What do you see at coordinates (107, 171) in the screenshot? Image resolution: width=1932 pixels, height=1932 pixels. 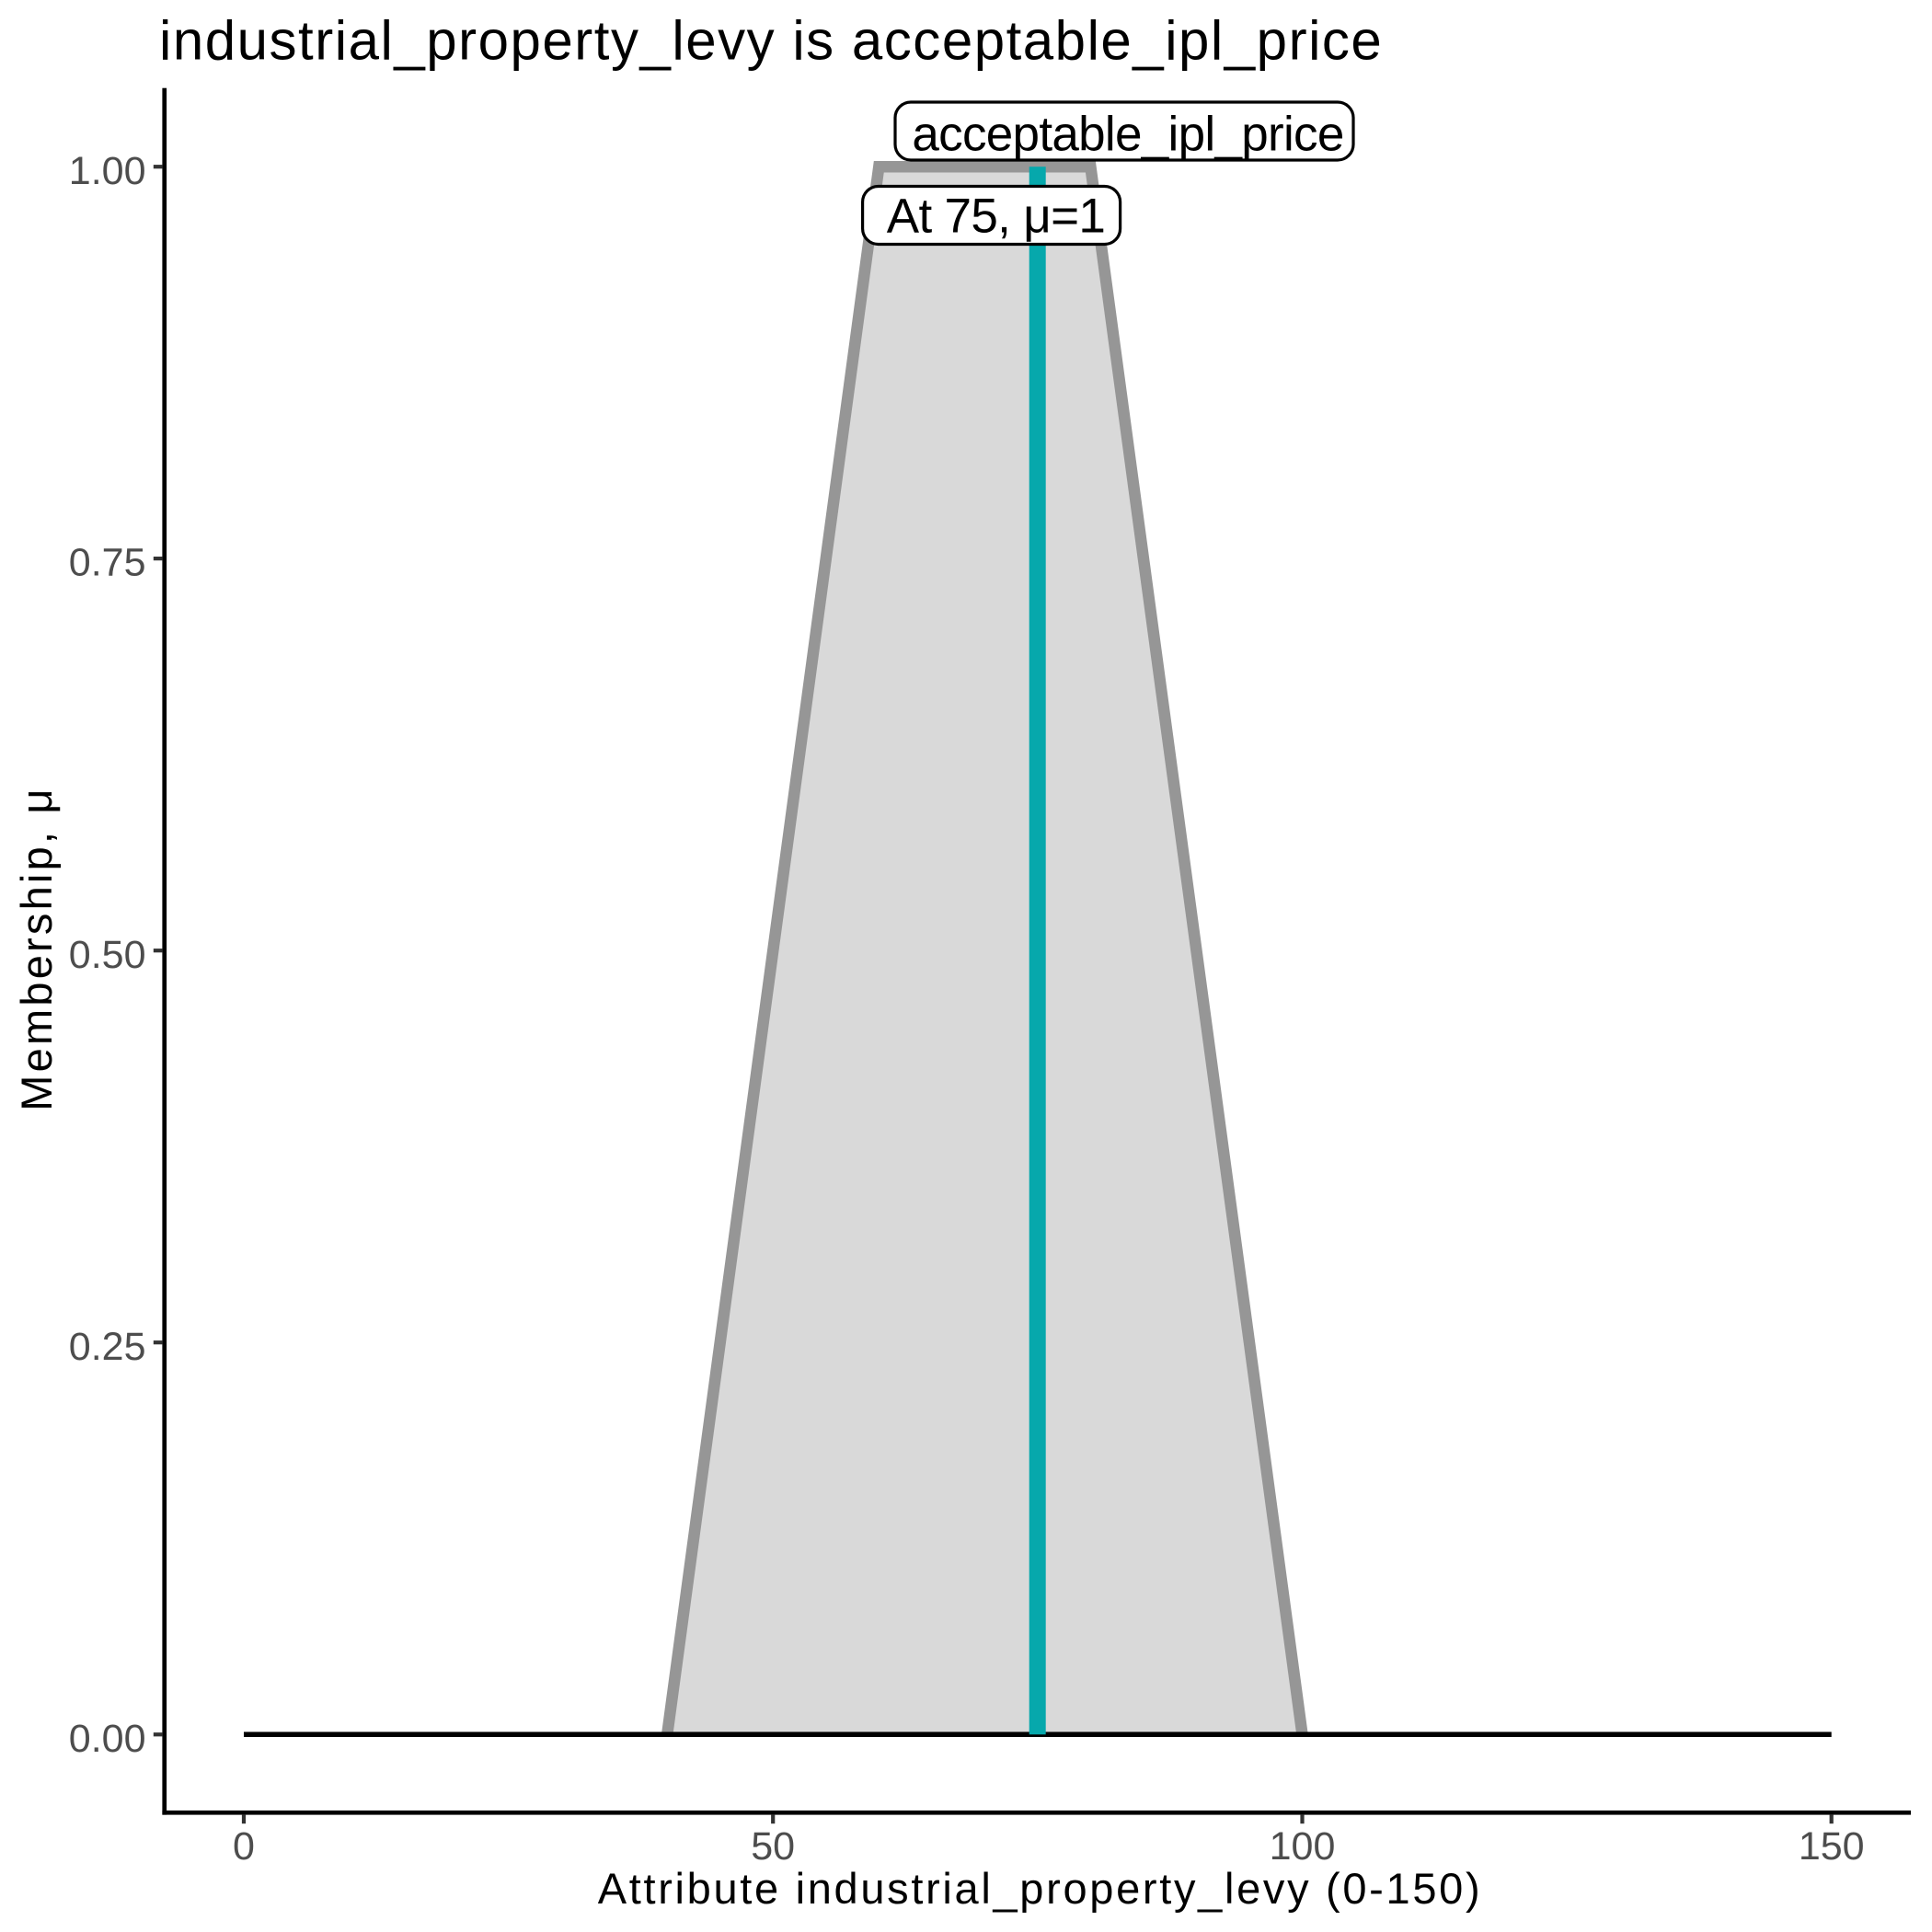 I see `svg-text: 1.00` at bounding box center [107, 171].